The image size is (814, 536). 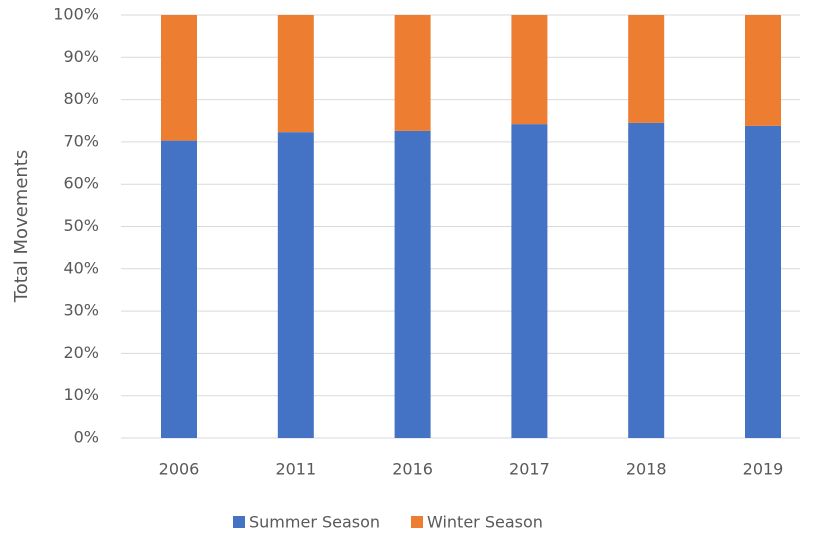 What do you see at coordinates (81, 183) in the screenshot?
I see `y-tick-label: 60%` at bounding box center [81, 183].